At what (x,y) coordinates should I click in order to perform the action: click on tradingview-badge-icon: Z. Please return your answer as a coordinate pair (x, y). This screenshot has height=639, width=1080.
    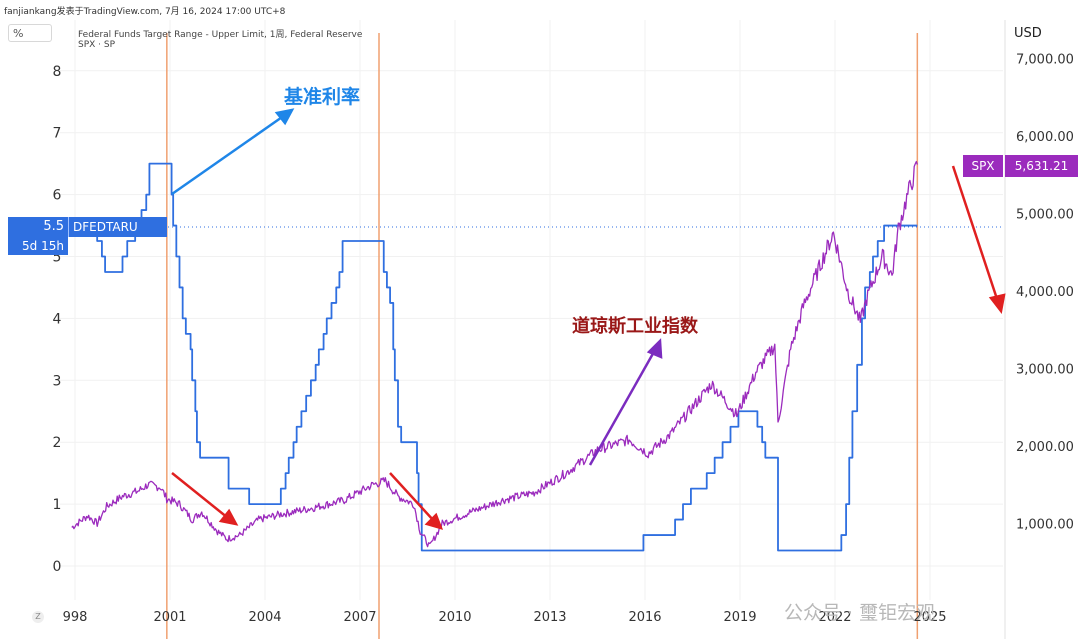
    Looking at the image, I should click on (38, 617).